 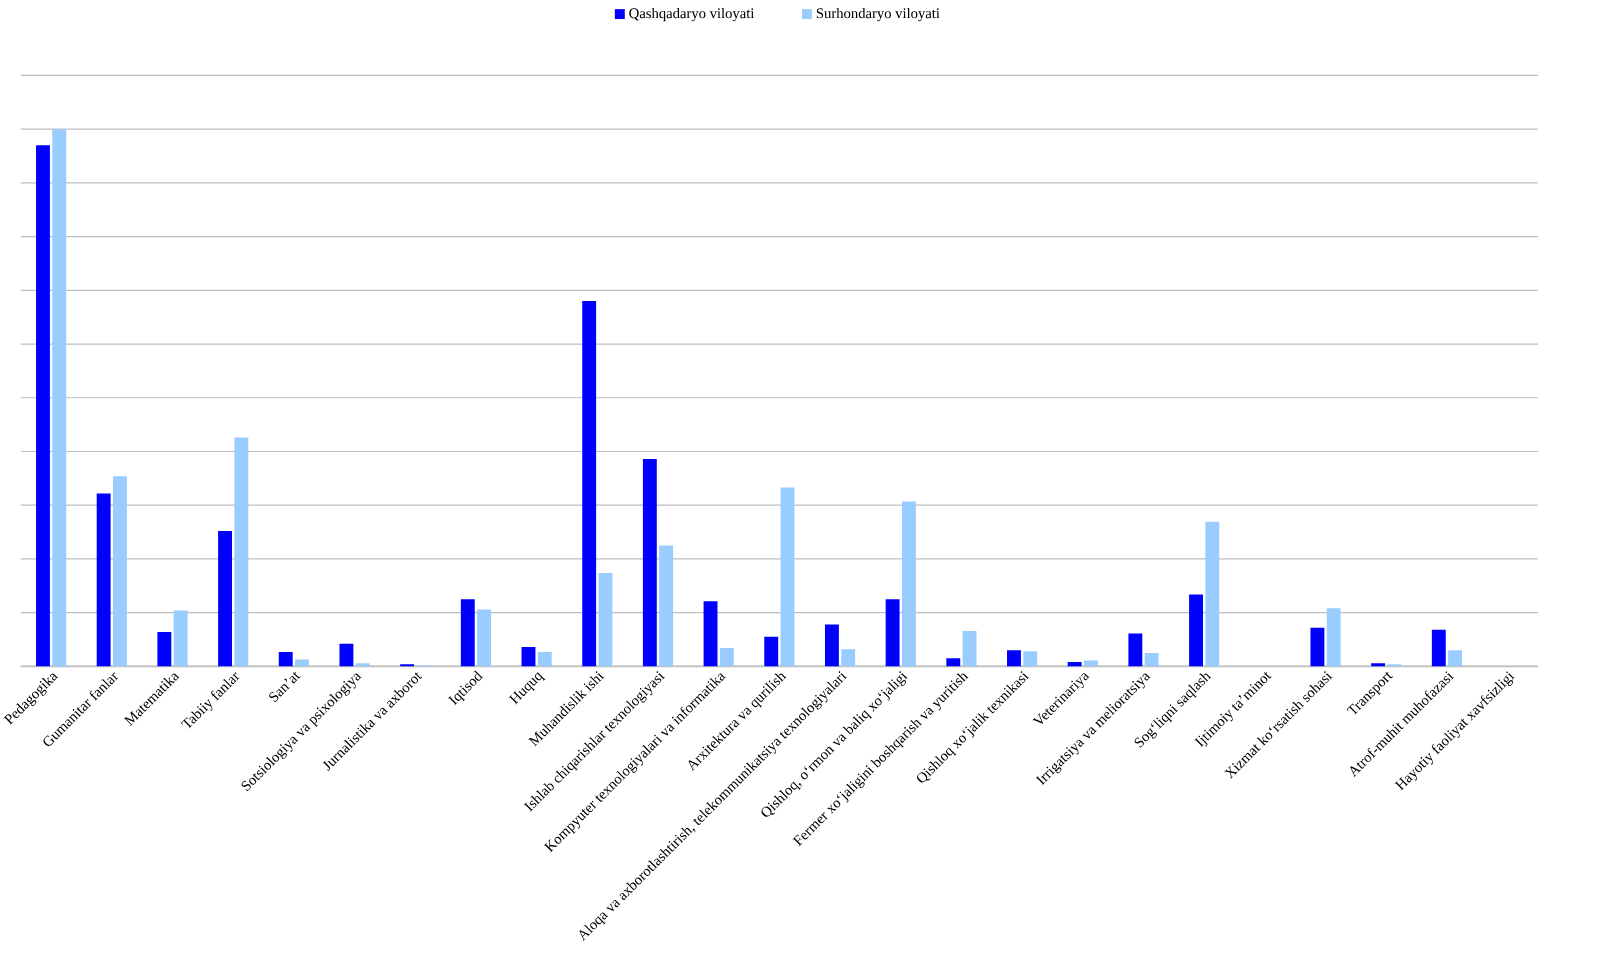 What do you see at coordinates (878, 14) in the screenshot?
I see `legend-label: Surhondaryo viloyati` at bounding box center [878, 14].